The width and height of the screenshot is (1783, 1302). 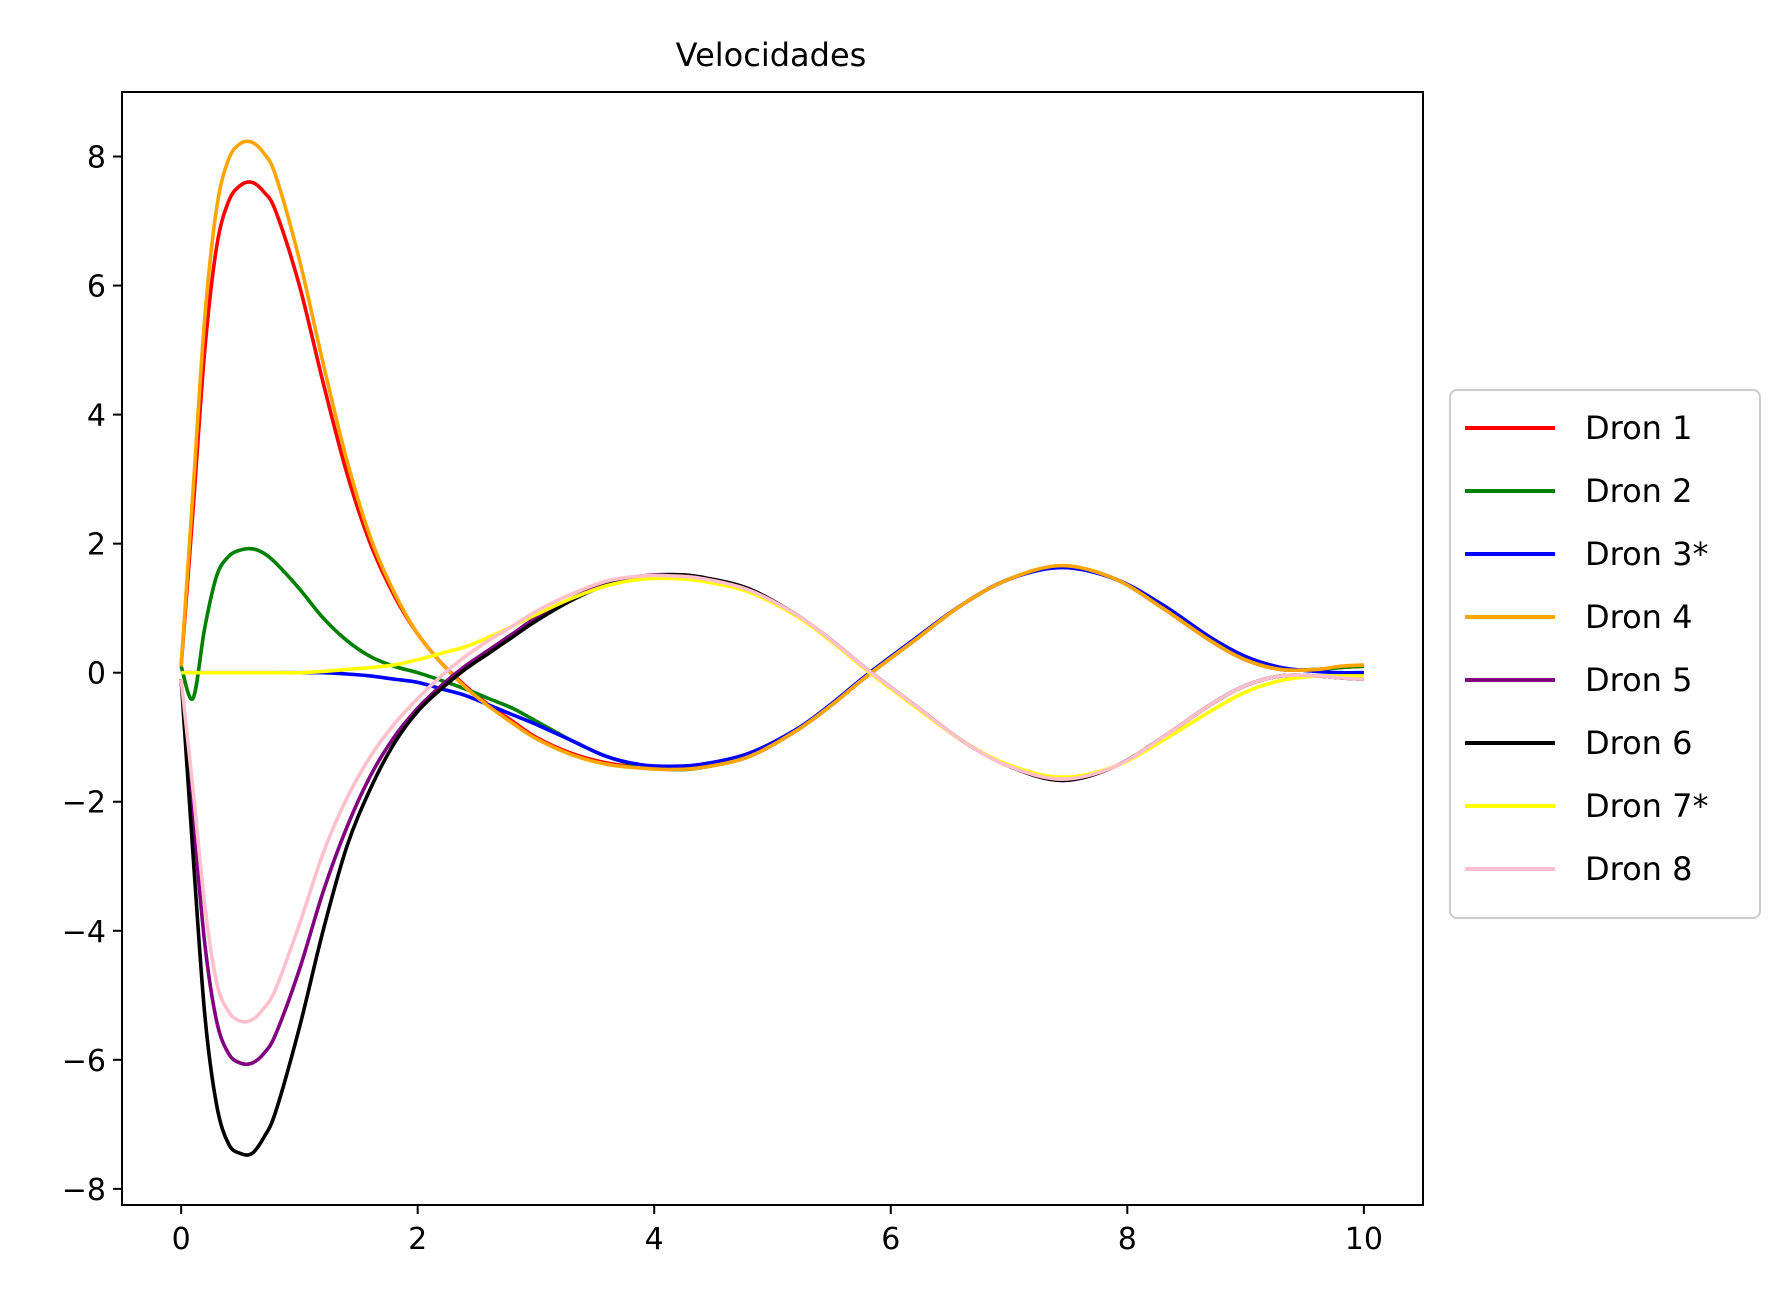 What do you see at coordinates (890, 1239) in the screenshot?
I see `x-tick-label: 6` at bounding box center [890, 1239].